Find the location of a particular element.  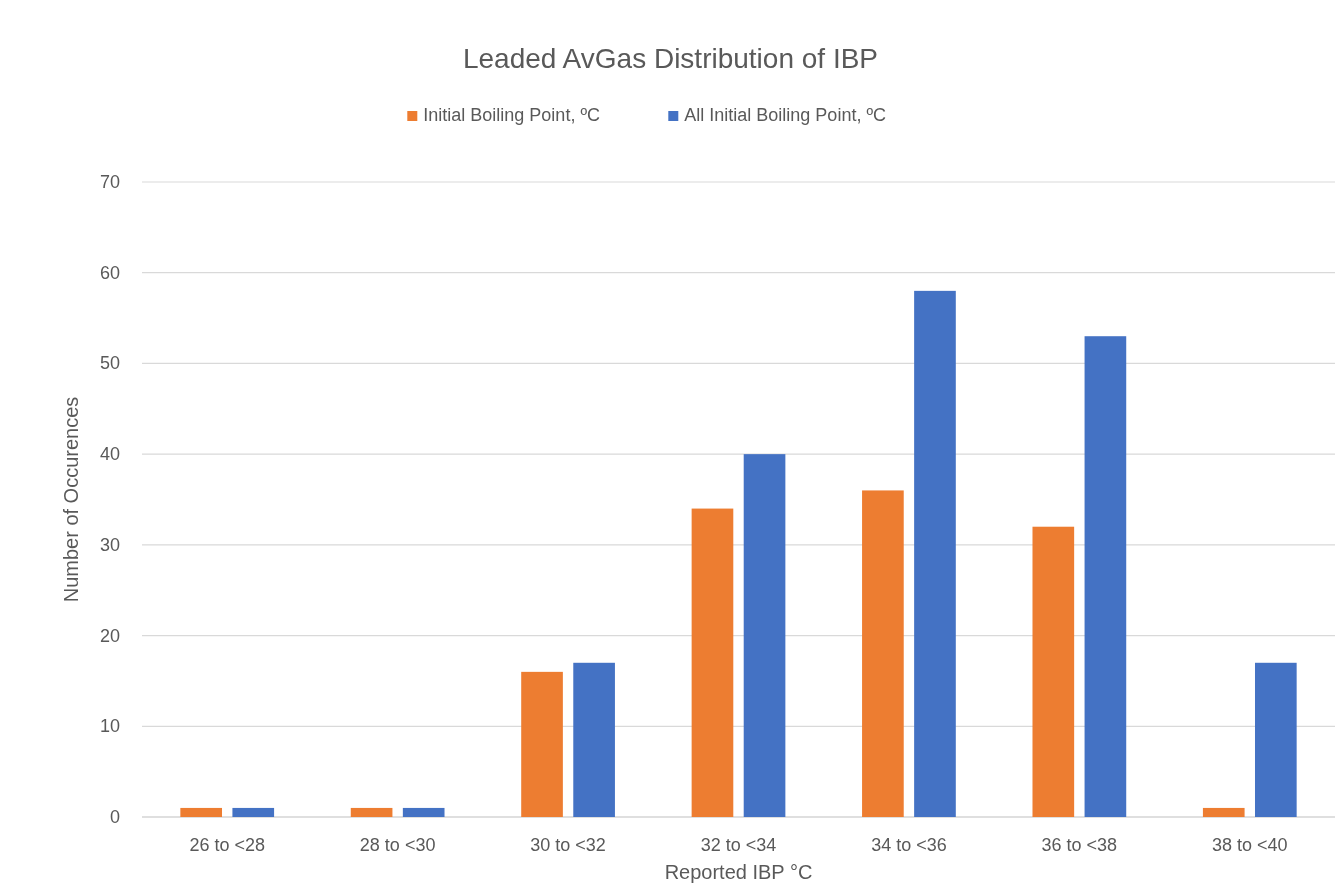

y-tick-label: 30 is located at coordinates (109, 544).